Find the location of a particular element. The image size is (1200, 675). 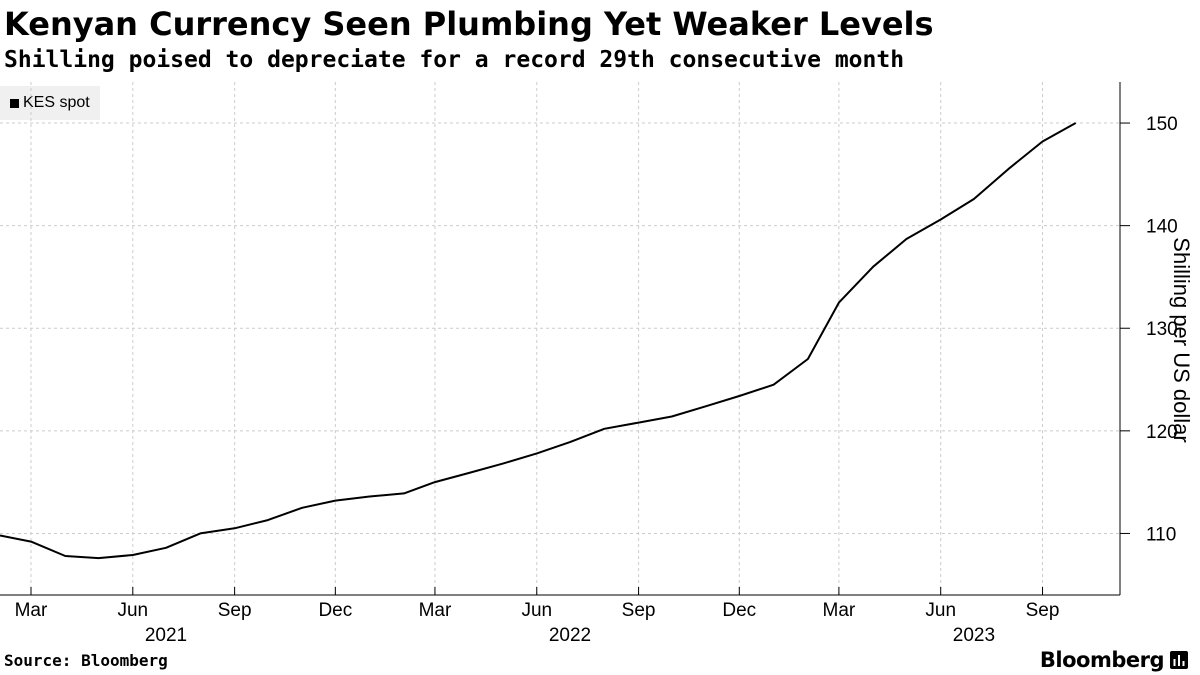

y-axis: 110 120 130 140 150 is located at coordinates (1148, 338).